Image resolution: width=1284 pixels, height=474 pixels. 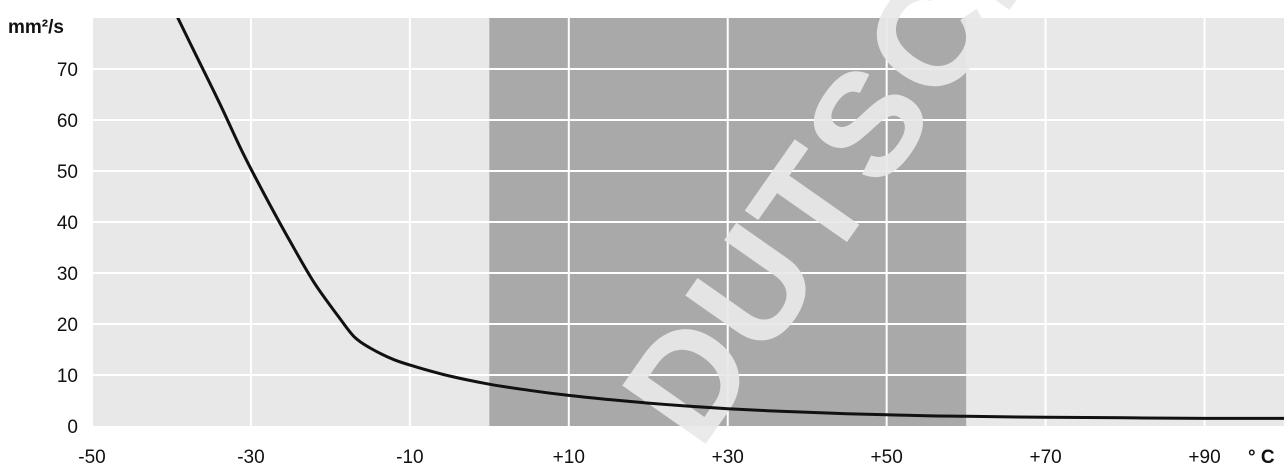 What do you see at coordinates (67, 325) in the screenshot?
I see `y-tick-label: 20` at bounding box center [67, 325].